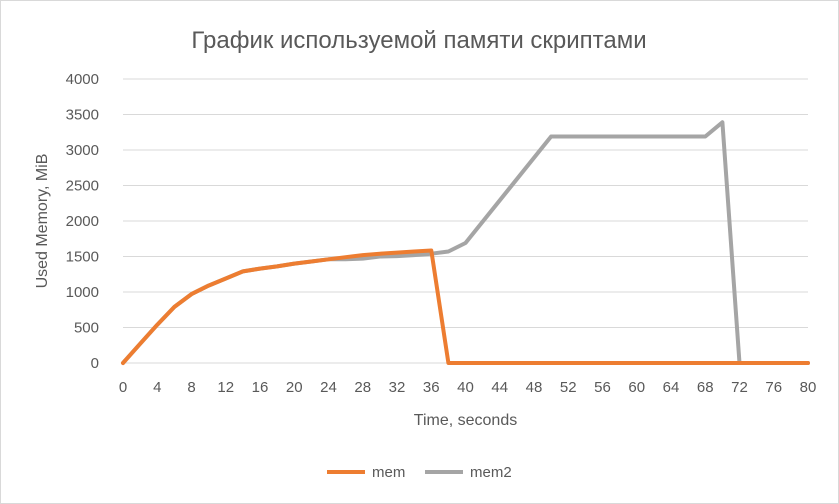 This screenshot has width=839, height=504. Describe the element at coordinates (82, 115) in the screenshot. I see `y-tick-label: 3500` at that location.